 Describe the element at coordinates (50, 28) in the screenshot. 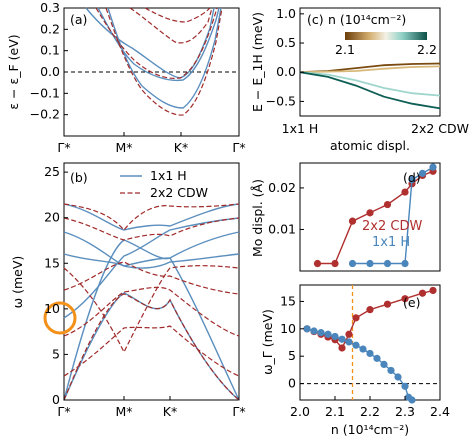

I see `panel-a-ytick-label: 0.2` at that location.